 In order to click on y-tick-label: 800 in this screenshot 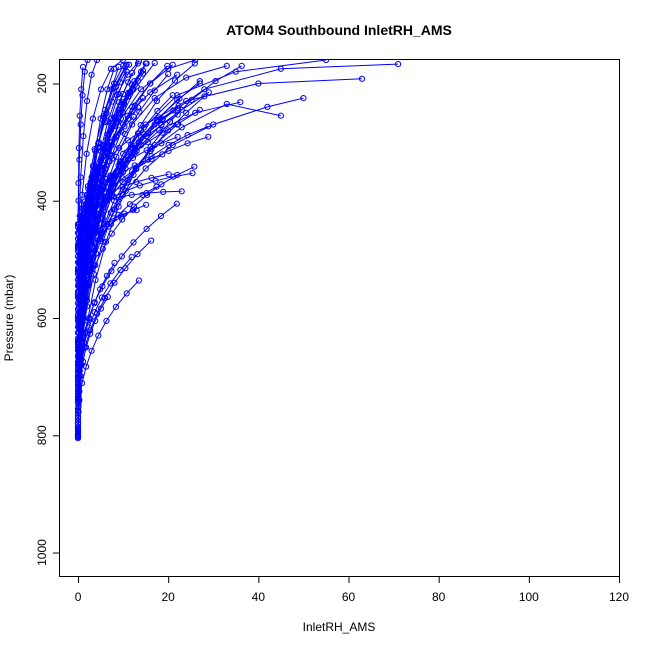, I will do `click(42, 435)`.